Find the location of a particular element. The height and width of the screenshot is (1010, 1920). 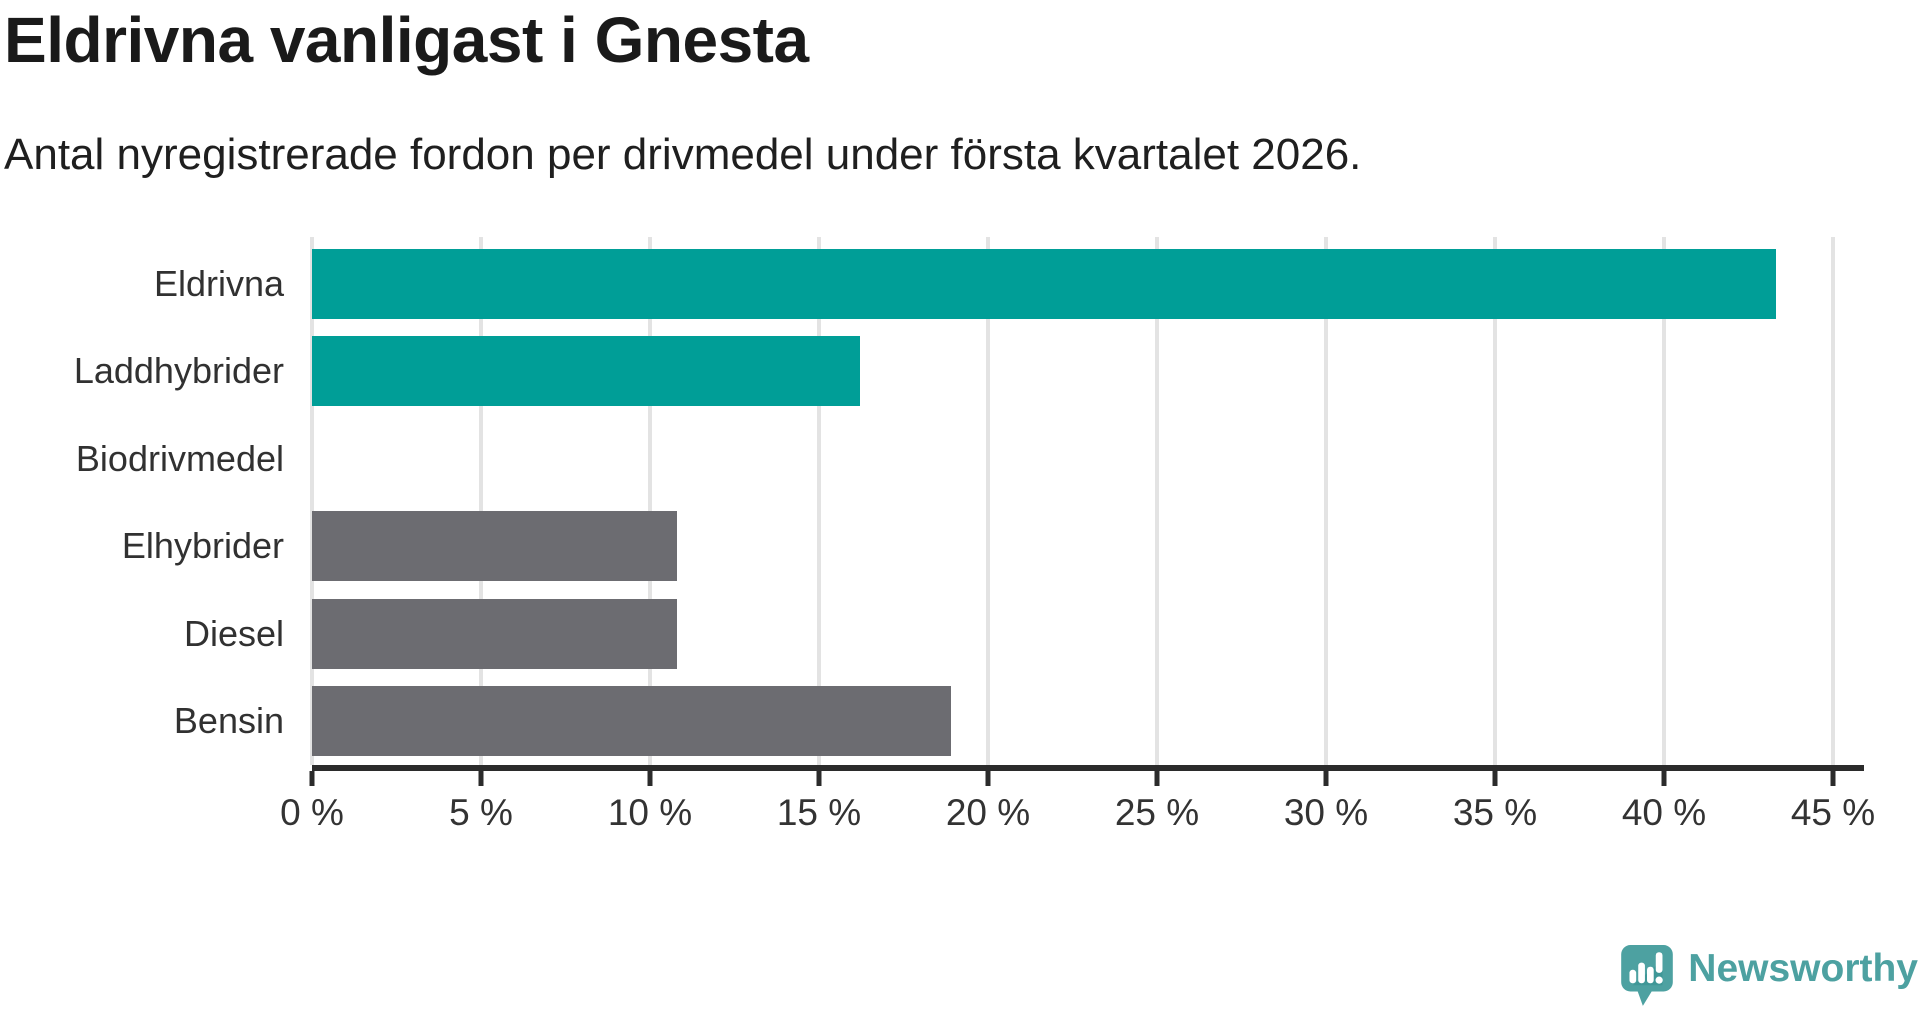

x-axis-tick-label: 0 % is located at coordinates (312, 812).